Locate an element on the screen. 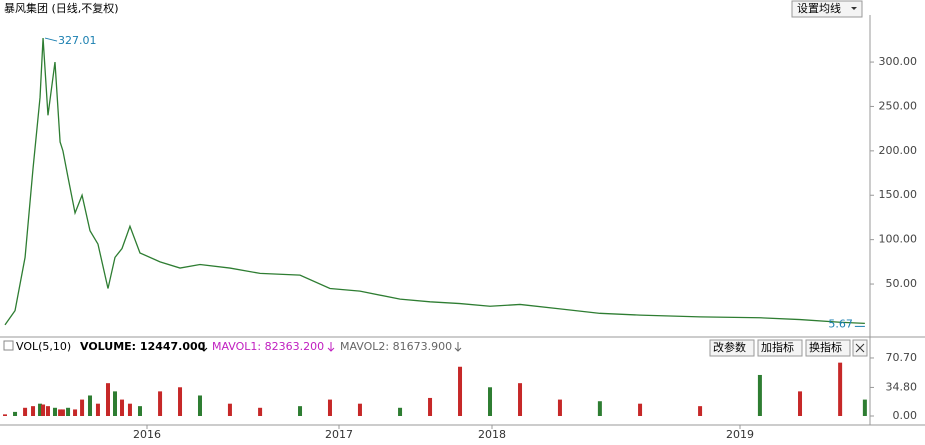 The height and width of the screenshot is (445, 925). indicator-button-label: 换指标 is located at coordinates (825, 347).